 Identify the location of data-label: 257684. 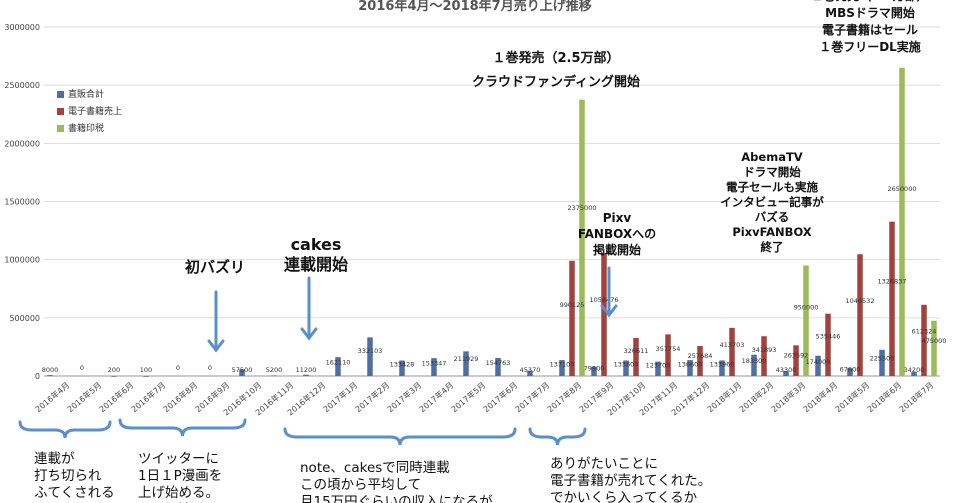
(700, 356).